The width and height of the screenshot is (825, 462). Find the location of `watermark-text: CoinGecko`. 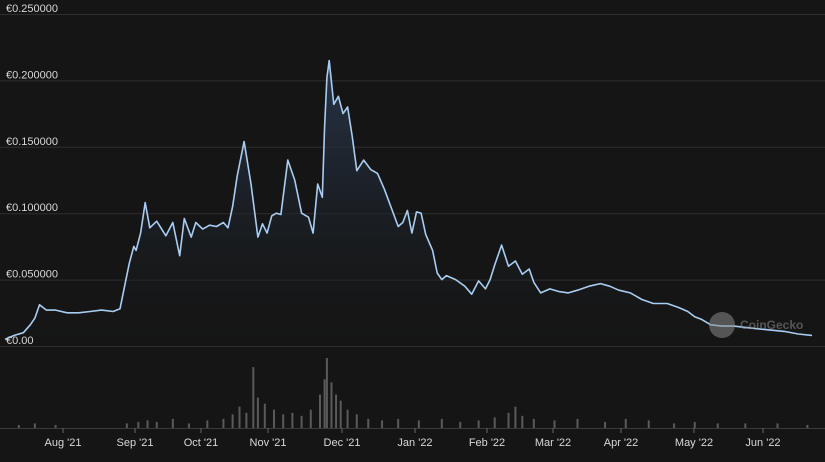

watermark-text: CoinGecko is located at coordinates (771, 325).